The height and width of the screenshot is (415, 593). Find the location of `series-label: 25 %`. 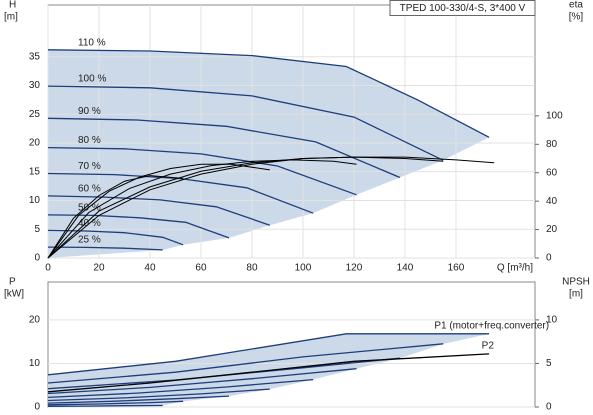

series-label: 25 % is located at coordinates (89, 240).